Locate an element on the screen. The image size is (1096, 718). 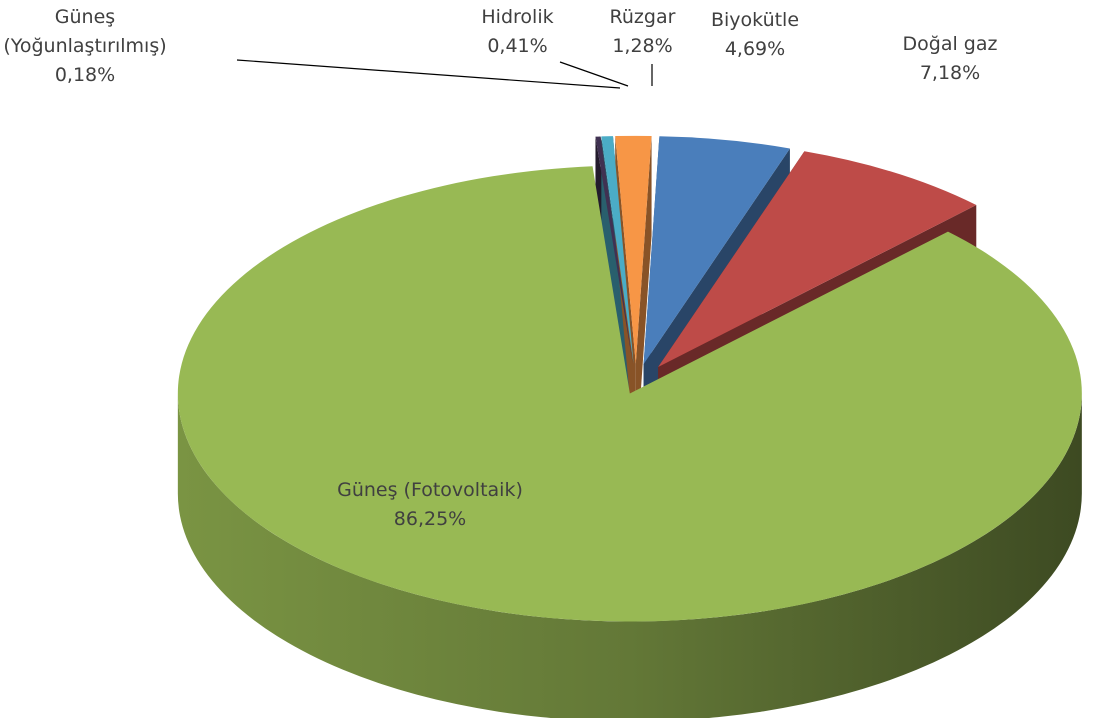
data-label: Güneş (Fotovoltaik) 86,25% is located at coordinates (430, 505).